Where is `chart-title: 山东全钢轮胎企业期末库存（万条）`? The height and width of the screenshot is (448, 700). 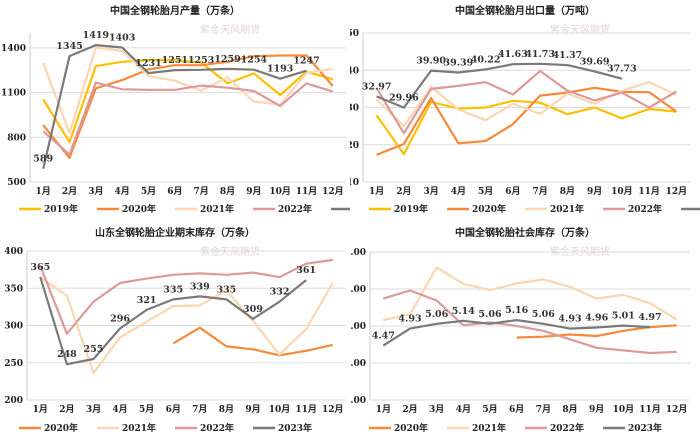 chart-title: 山东全钢轮胎企业期末库存（万条） is located at coordinates (175, 232).